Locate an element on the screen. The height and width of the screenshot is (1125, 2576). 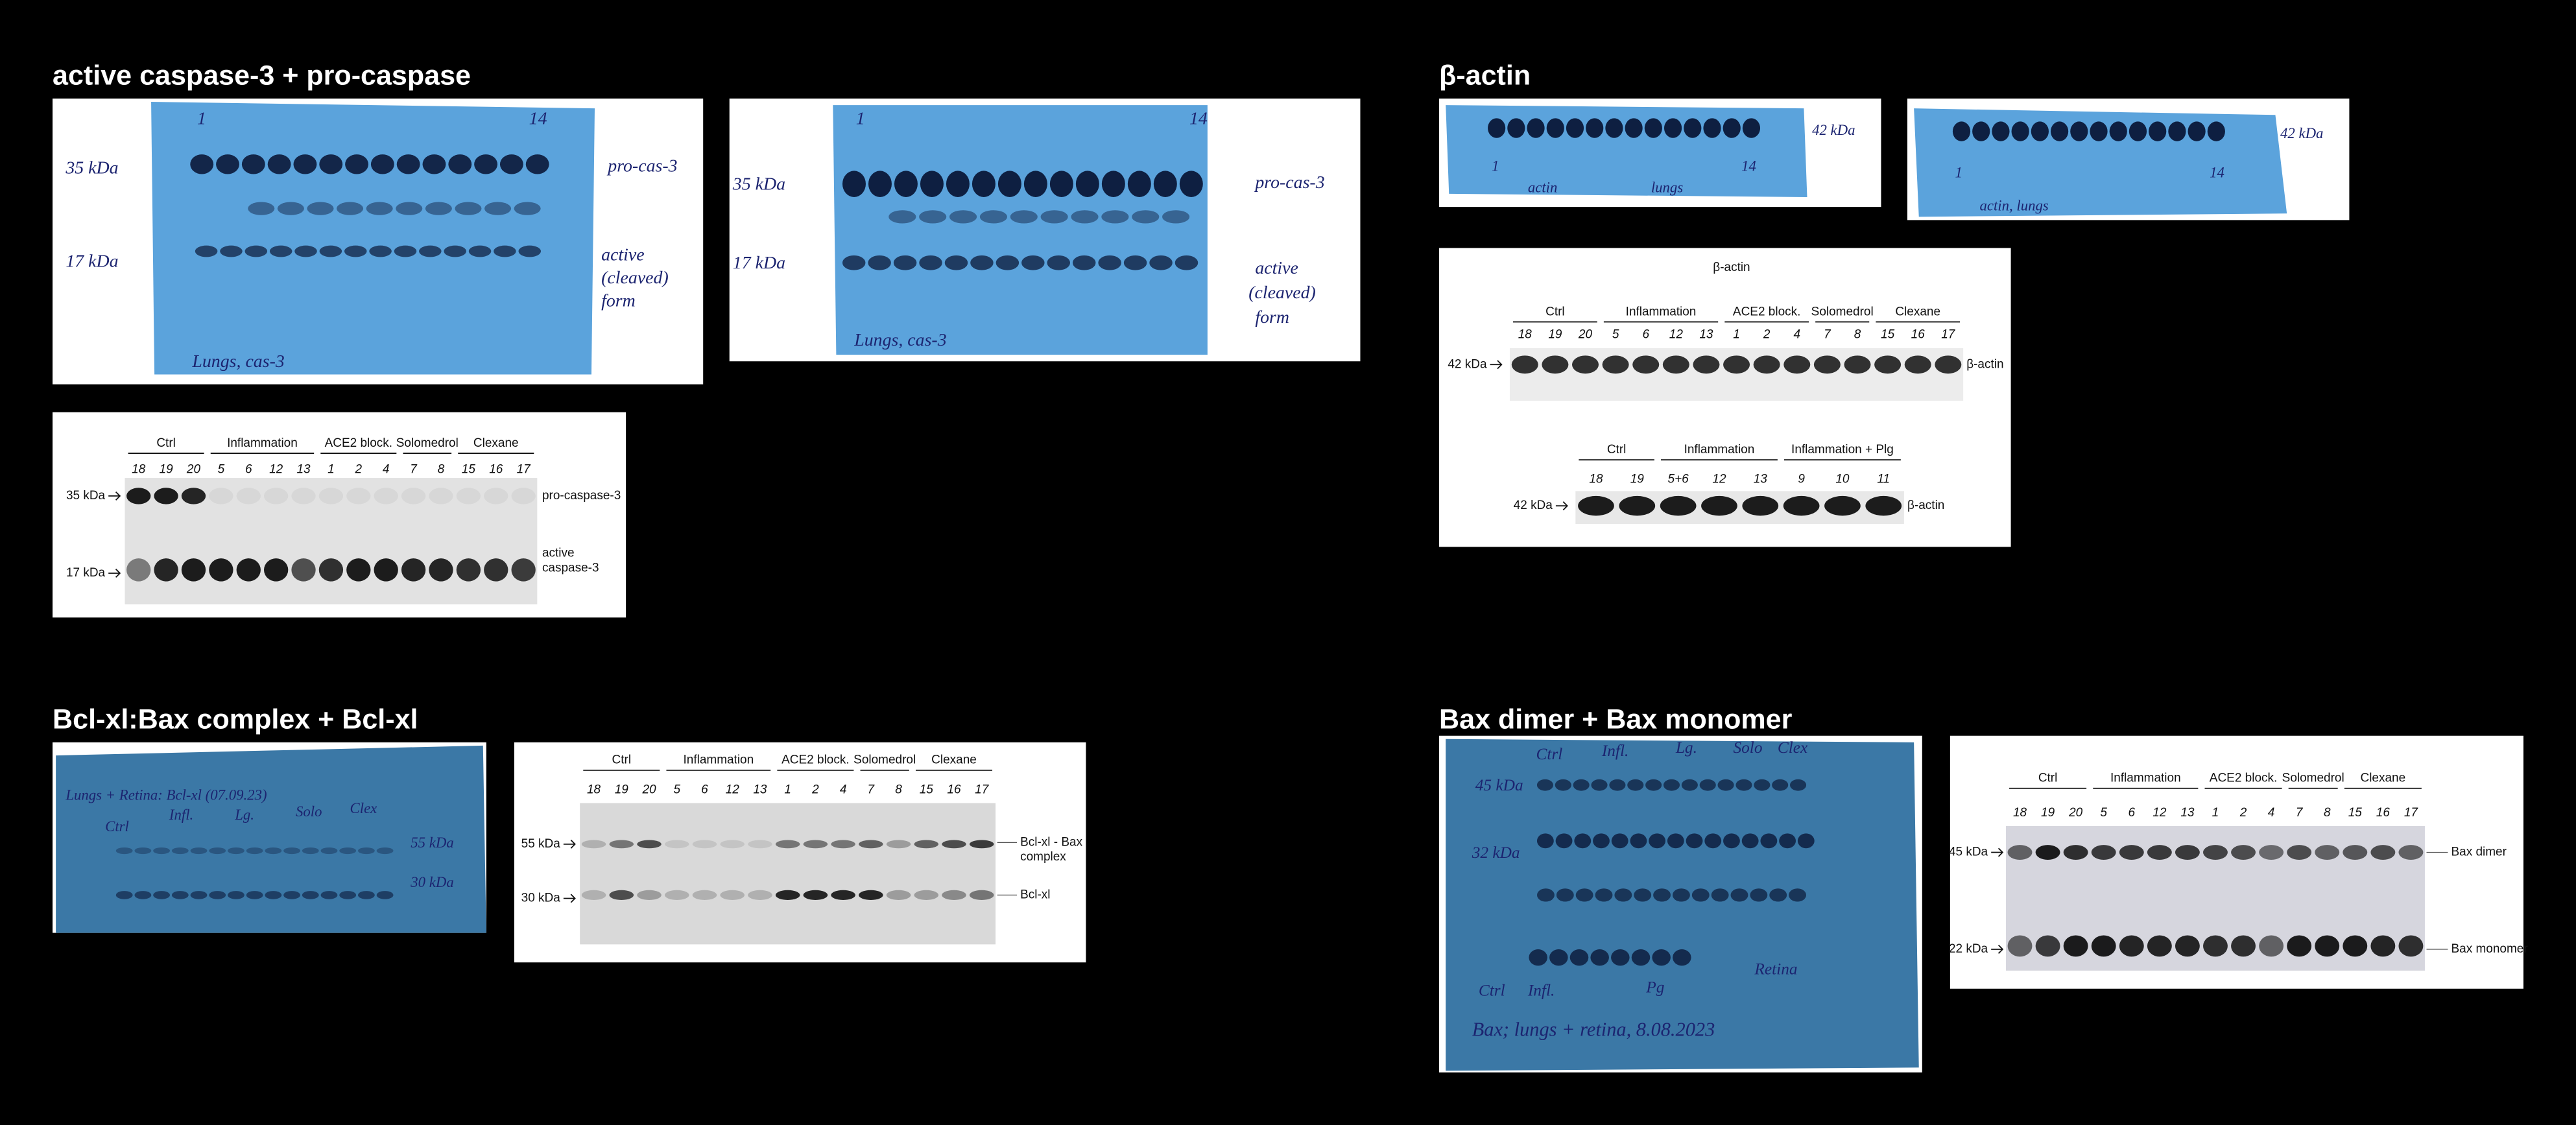
lane-label: 12 is located at coordinates (1676, 335).